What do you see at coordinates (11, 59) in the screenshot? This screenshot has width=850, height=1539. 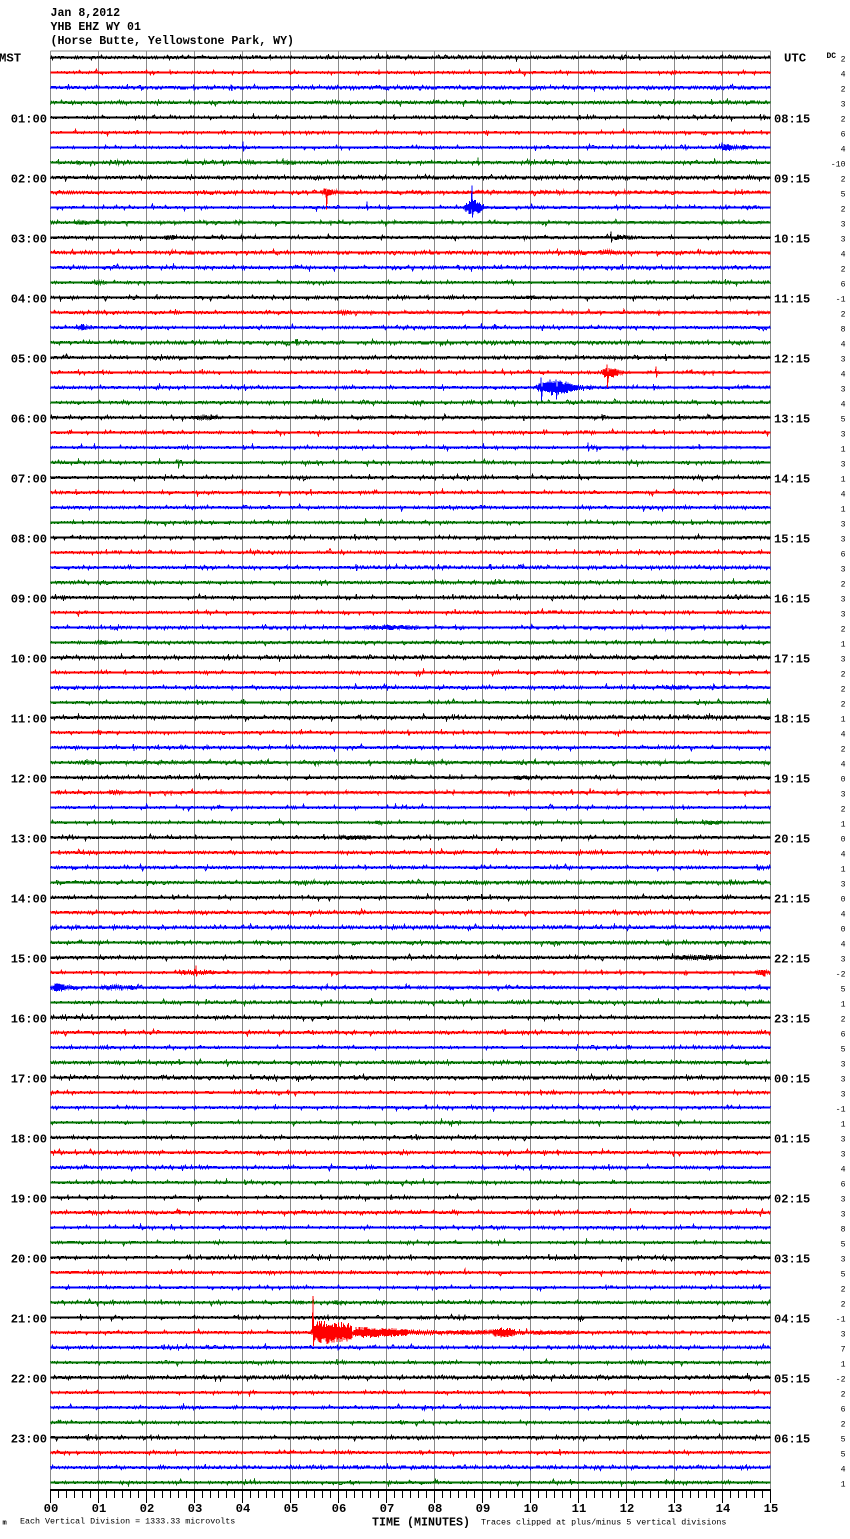 I see `svg-text: MST` at bounding box center [11, 59].